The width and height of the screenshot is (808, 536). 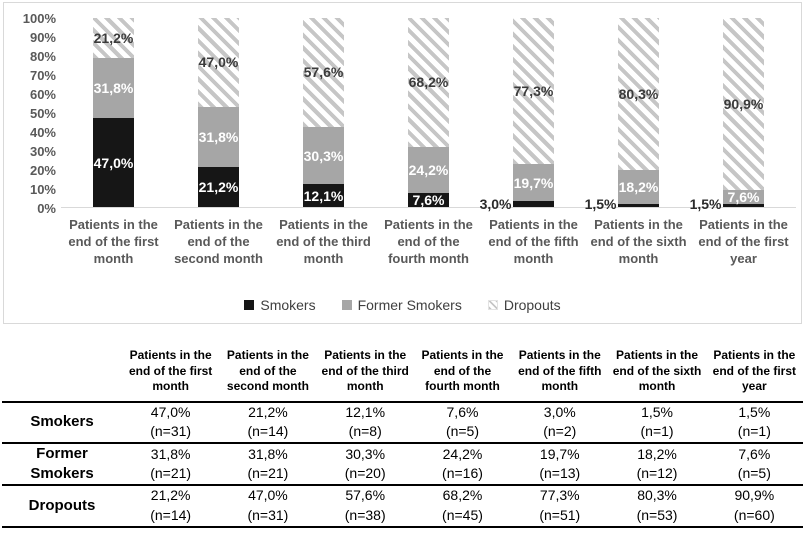 I want to click on table-row-label: Smokers, so click(x=62, y=422).